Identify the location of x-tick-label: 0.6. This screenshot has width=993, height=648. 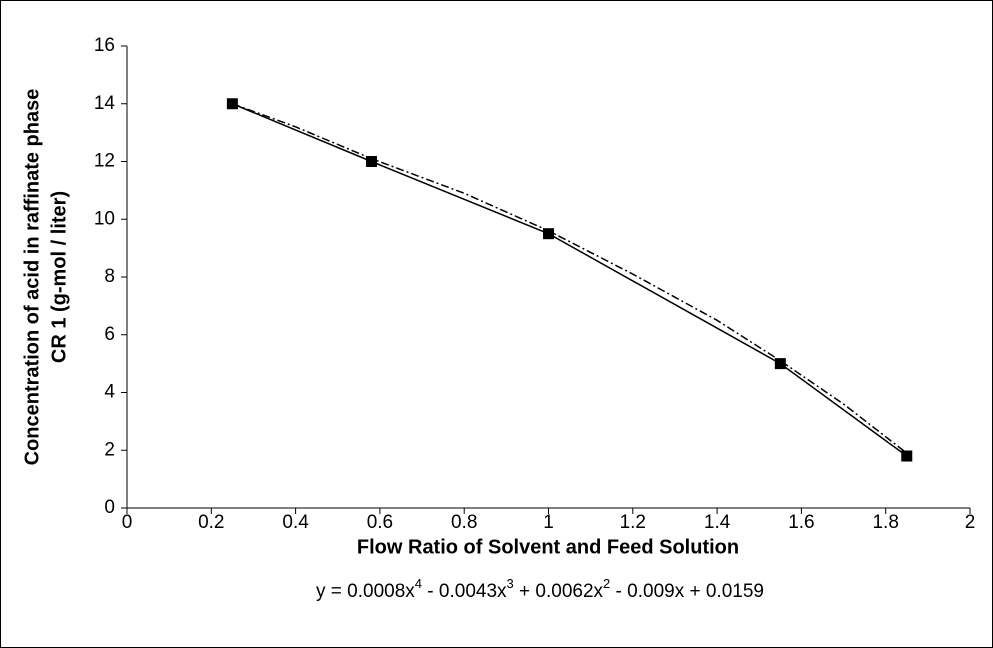
(380, 522).